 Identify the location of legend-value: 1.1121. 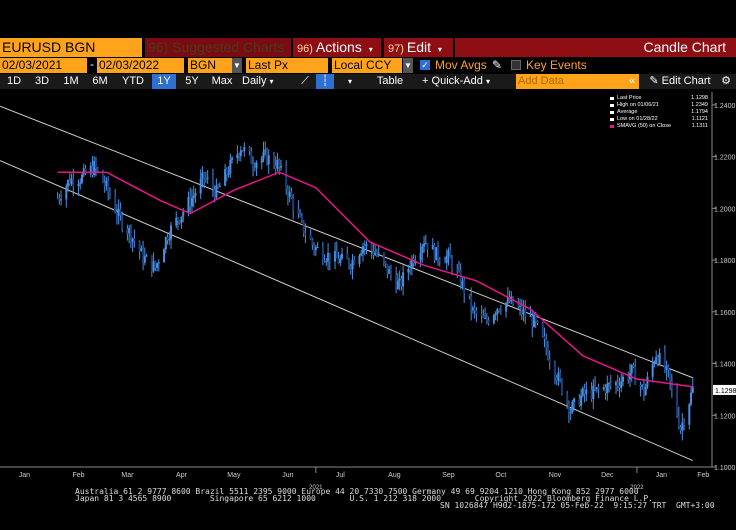
(699, 119).